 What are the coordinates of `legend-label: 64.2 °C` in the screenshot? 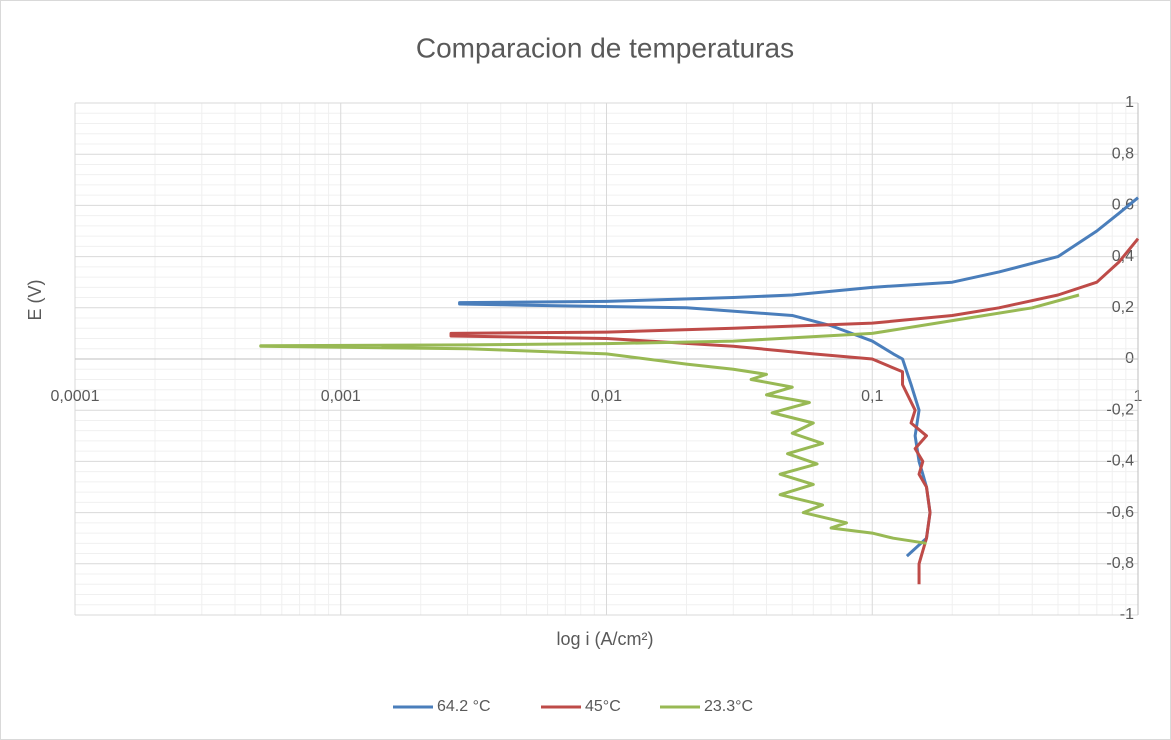 It's located at (464, 706).